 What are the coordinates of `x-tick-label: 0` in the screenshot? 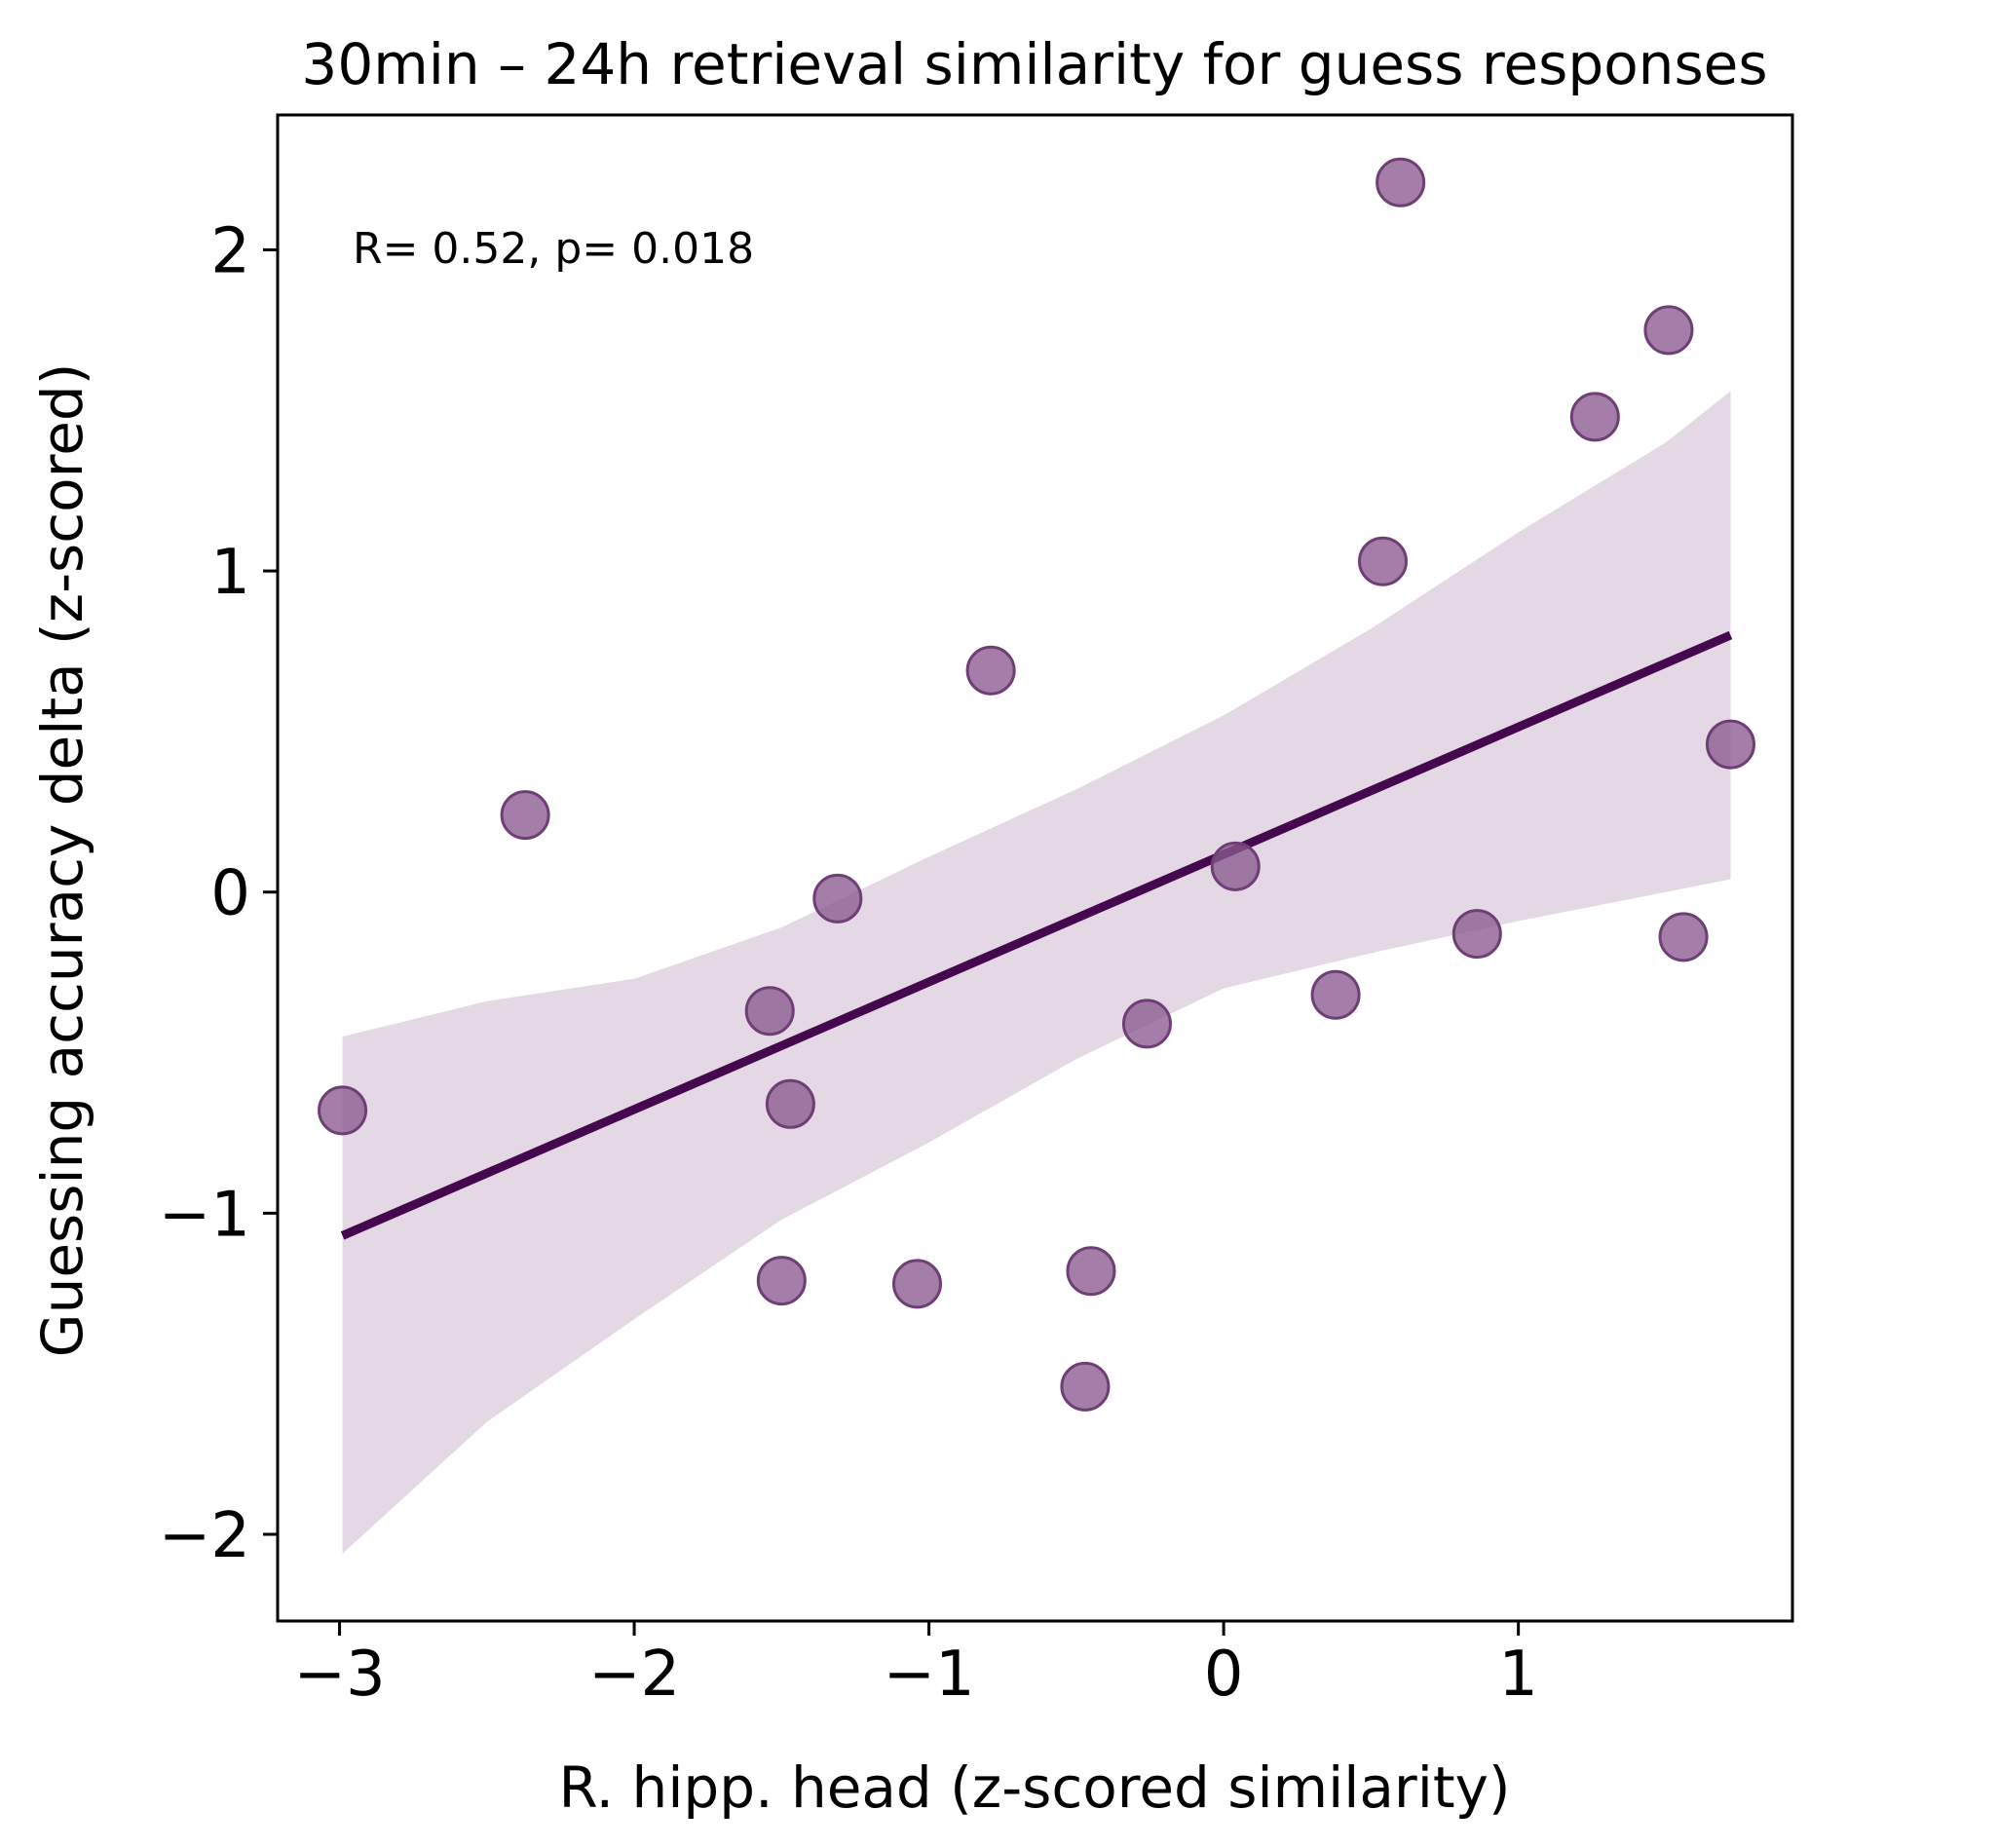 It's located at (1224, 1675).